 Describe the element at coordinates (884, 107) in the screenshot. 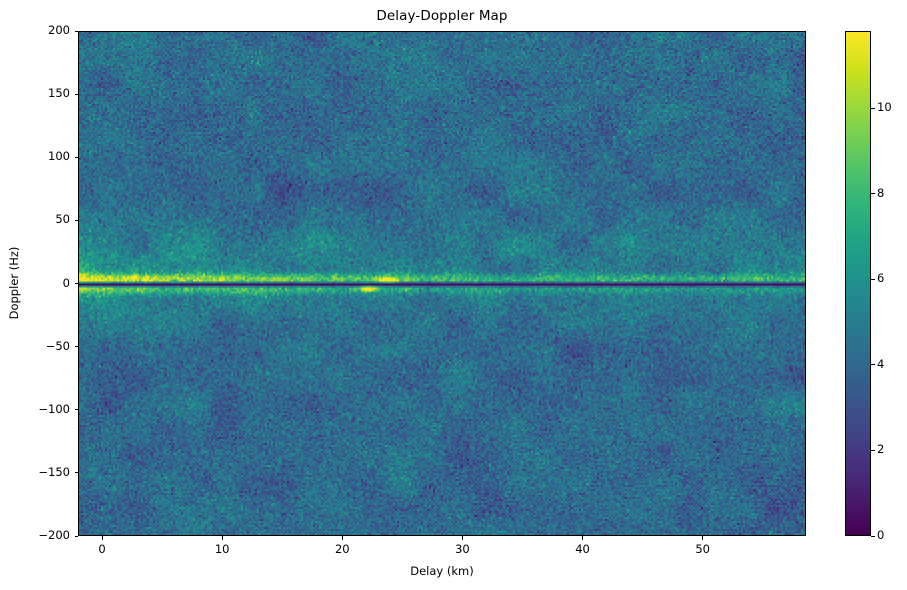

I see `colorbar-tick-label: 10` at that location.